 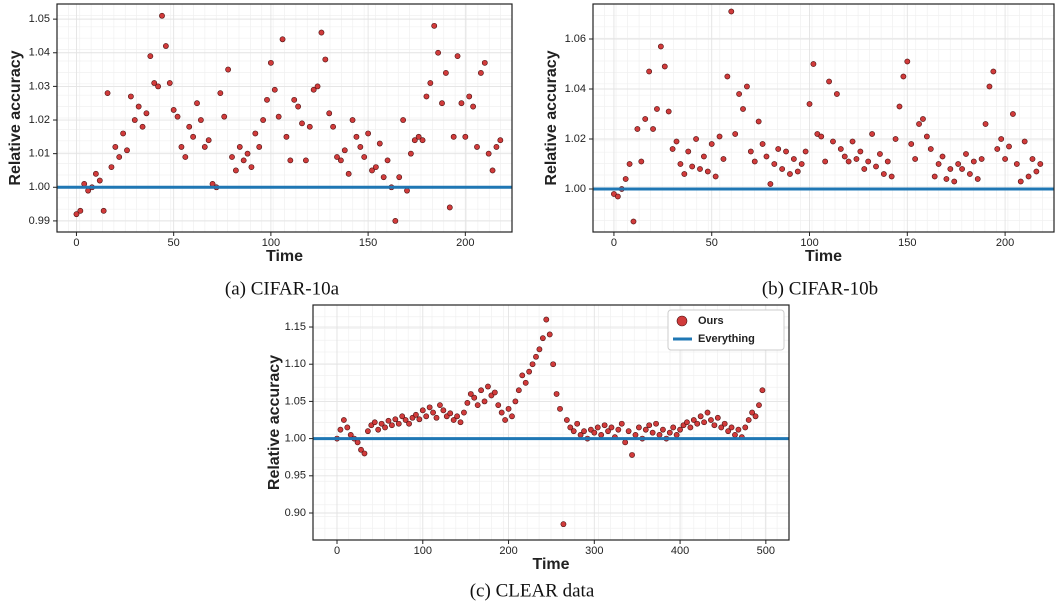 What do you see at coordinates (1005, 243) in the screenshot?
I see `x-tick-label: 200` at bounding box center [1005, 243].